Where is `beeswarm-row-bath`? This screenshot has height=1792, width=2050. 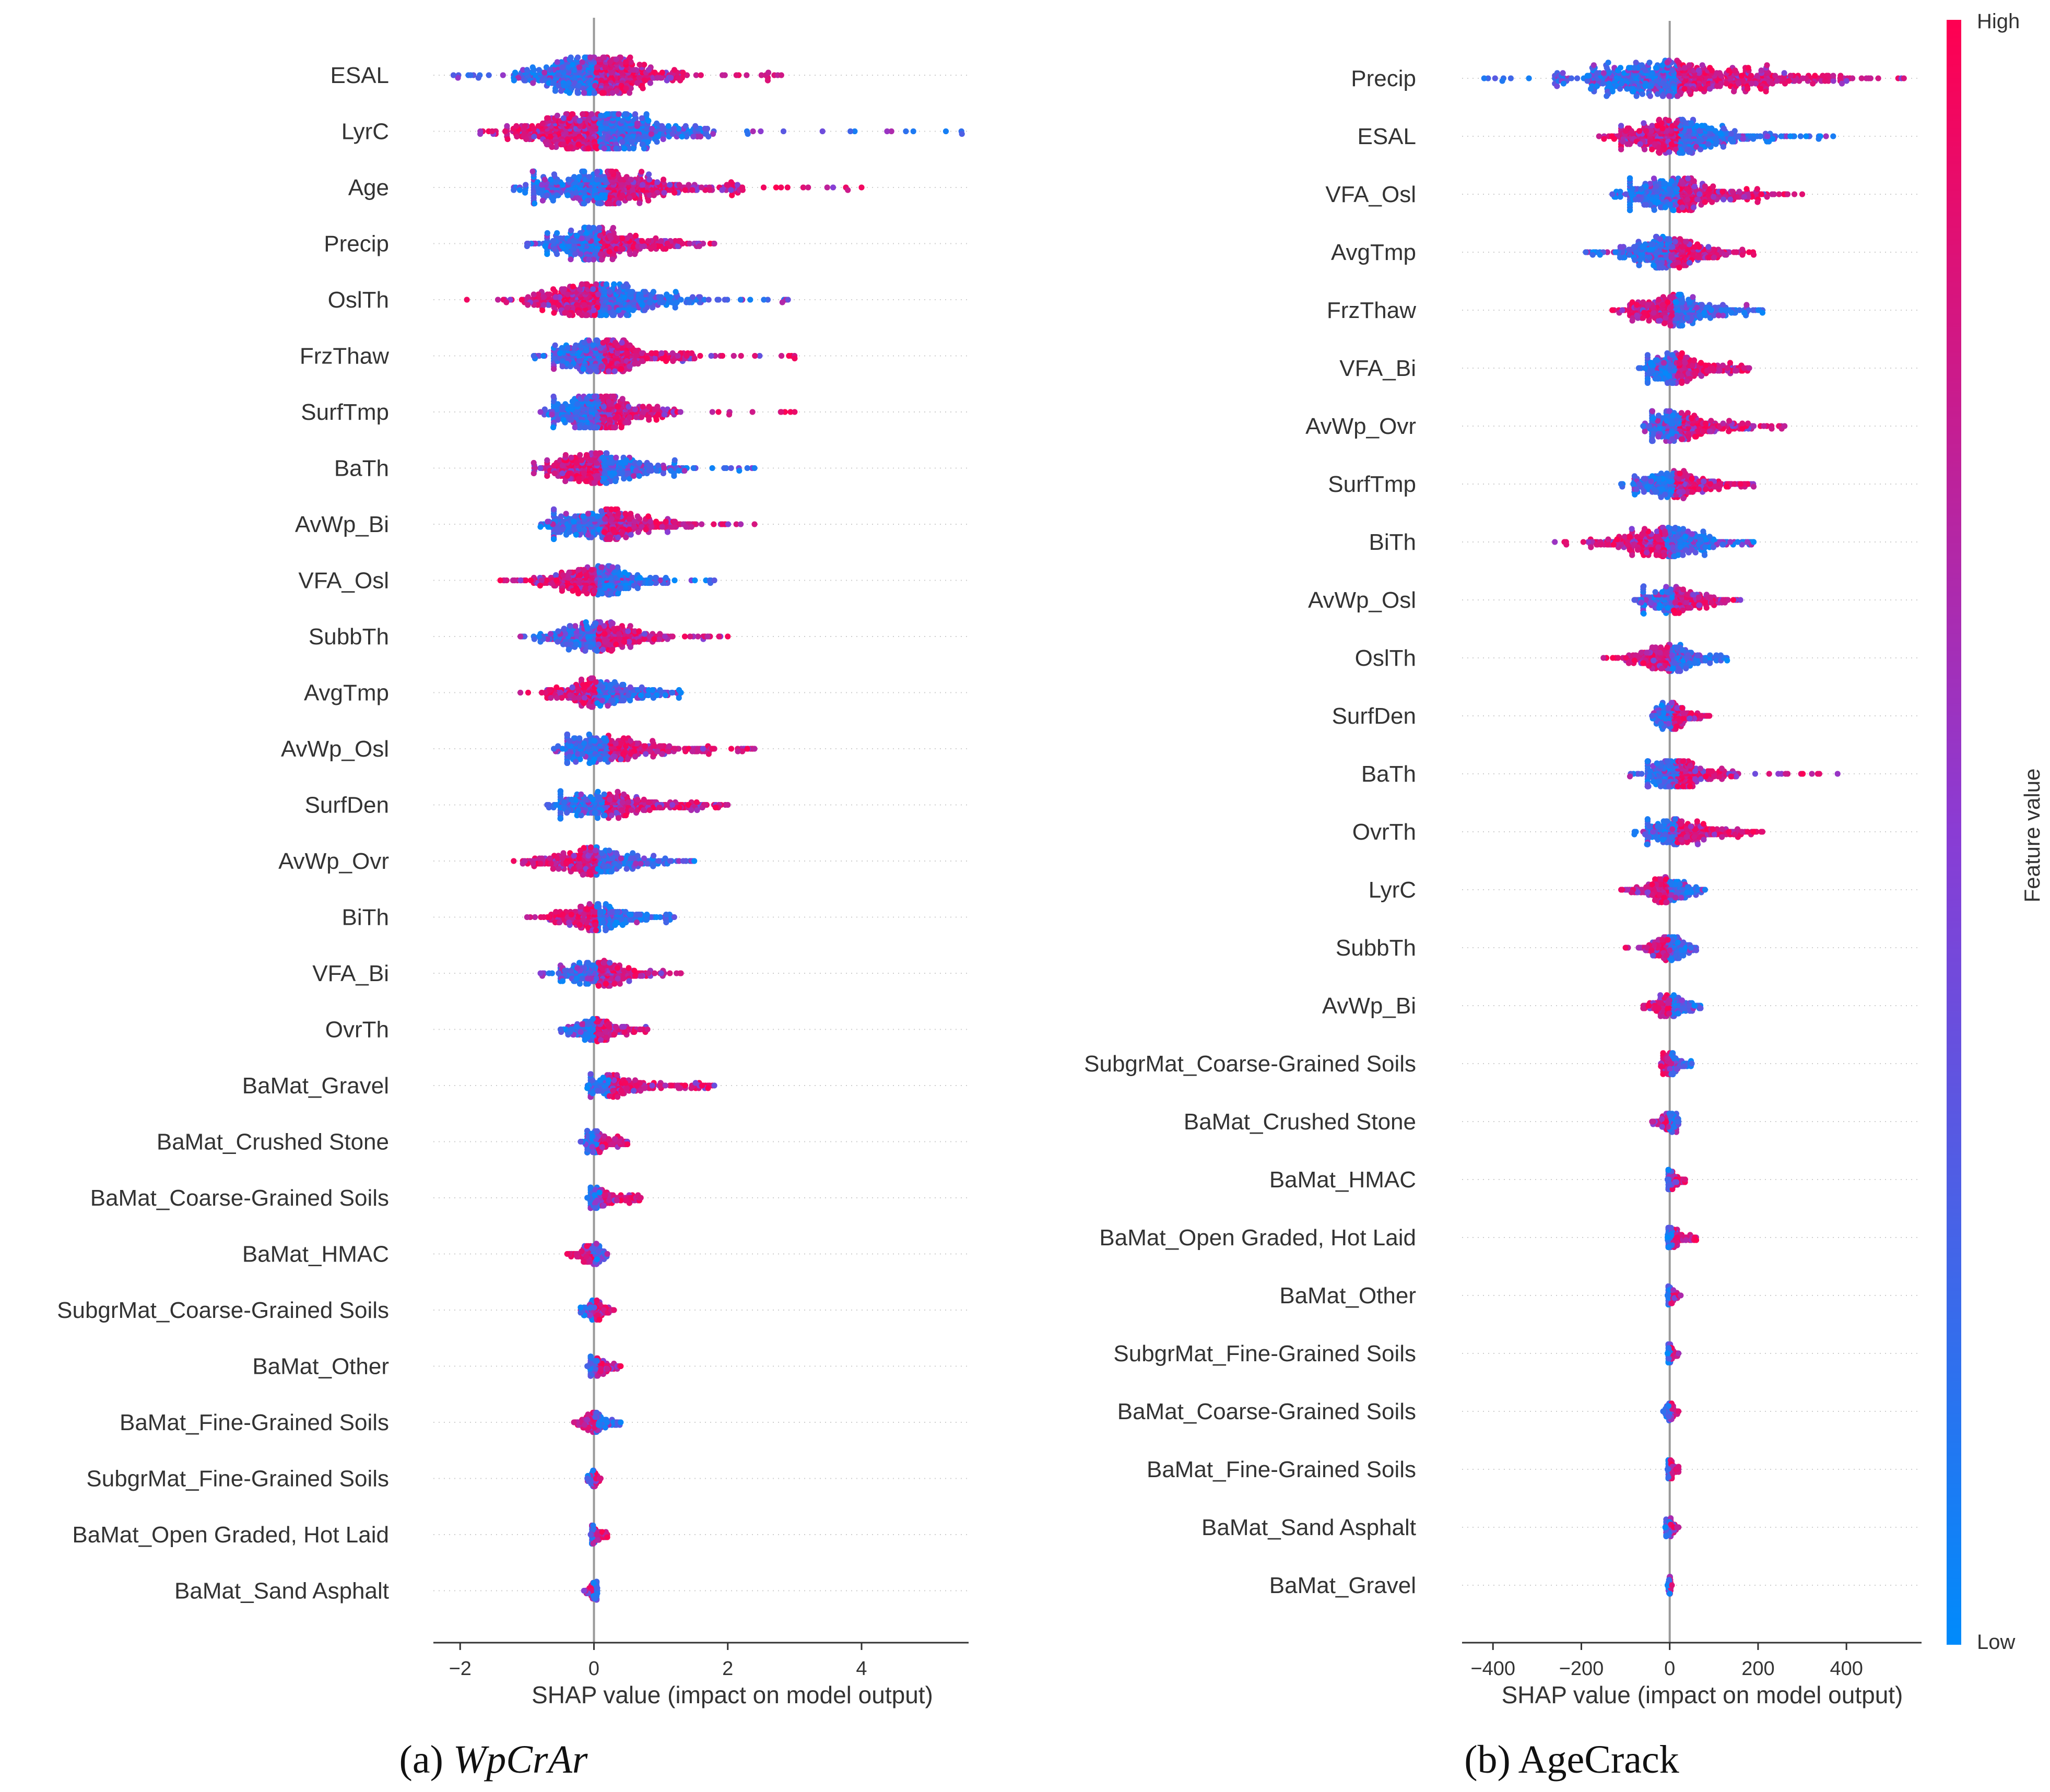
beeswarm-row-bath is located at coordinates (644, 468).